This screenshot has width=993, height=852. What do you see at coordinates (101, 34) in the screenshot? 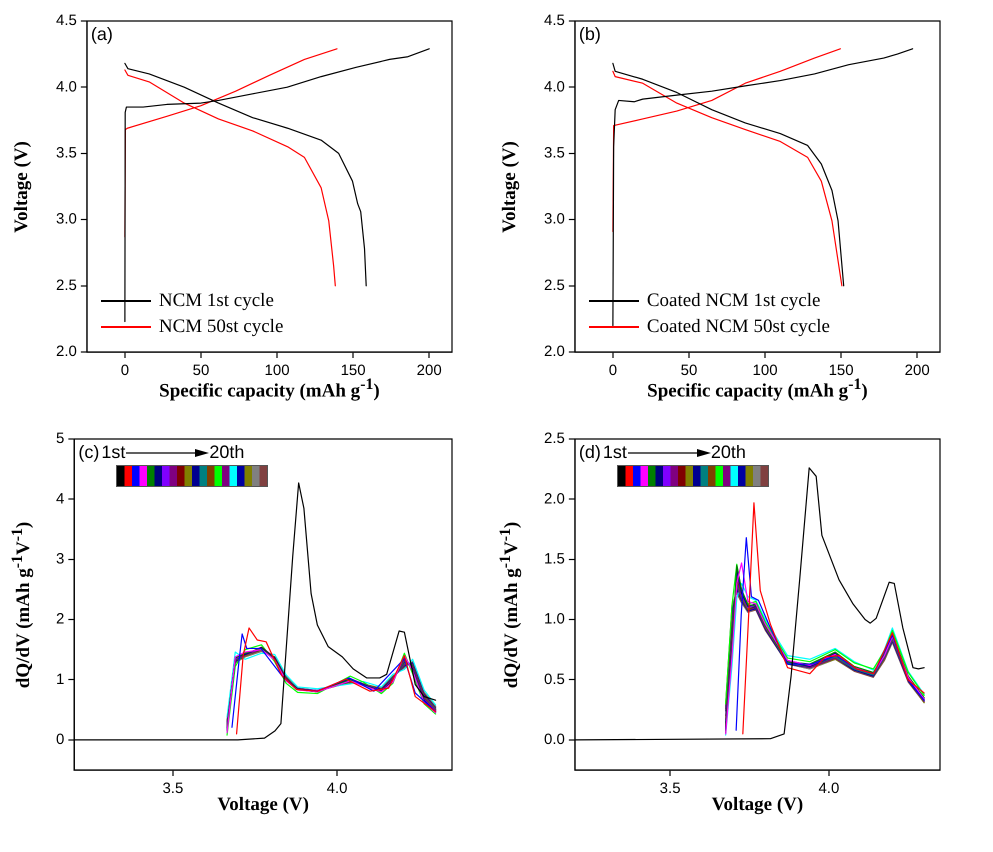
I see `annotation: (a)` at bounding box center [101, 34].